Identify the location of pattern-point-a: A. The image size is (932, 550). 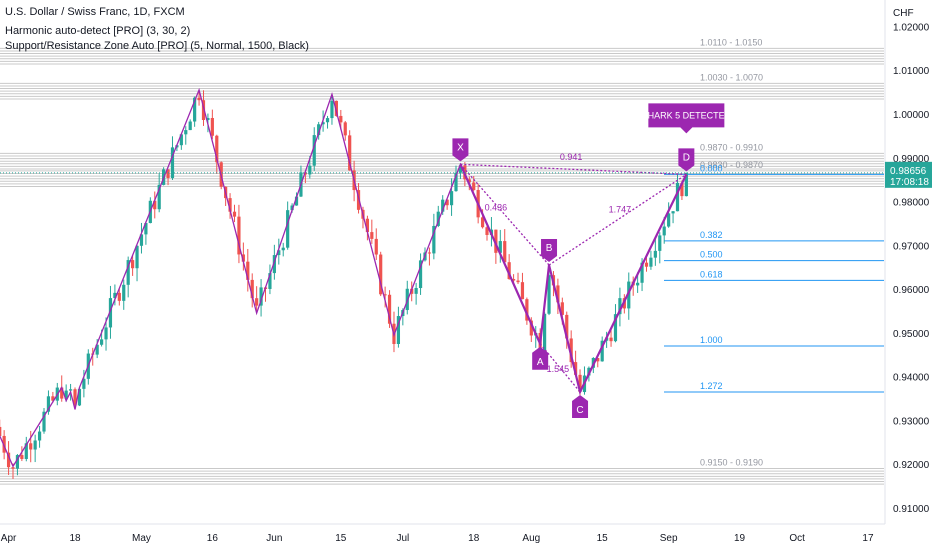
(540, 358).